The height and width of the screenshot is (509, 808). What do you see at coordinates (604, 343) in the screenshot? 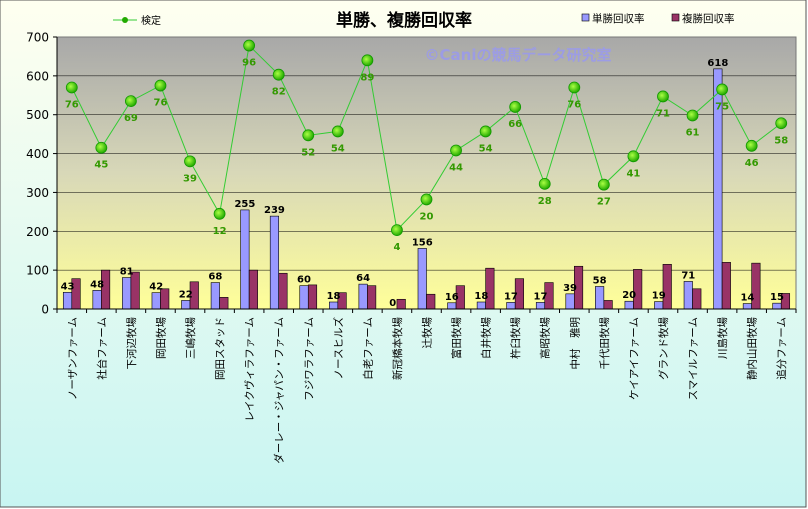
I see `x-tick-label: 千代田牧場` at bounding box center [604, 343].